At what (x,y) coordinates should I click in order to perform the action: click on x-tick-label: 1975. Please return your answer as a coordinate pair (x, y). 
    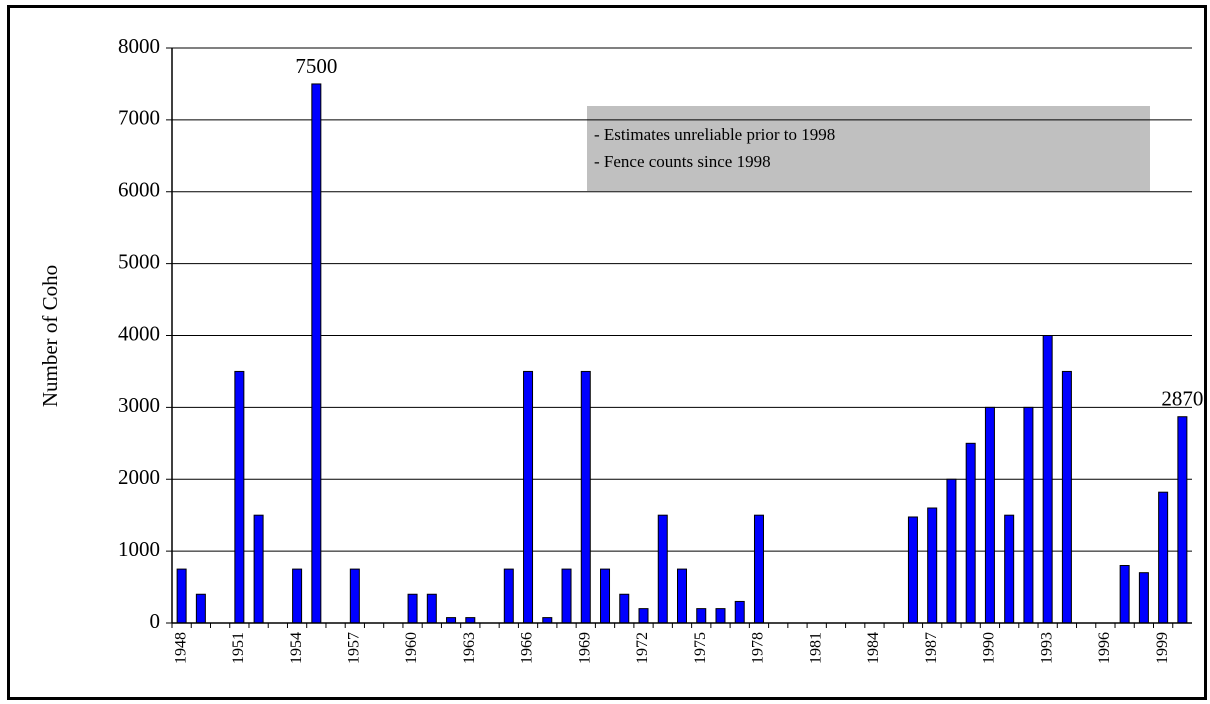
    Looking at the image, I should click on (700, 648).